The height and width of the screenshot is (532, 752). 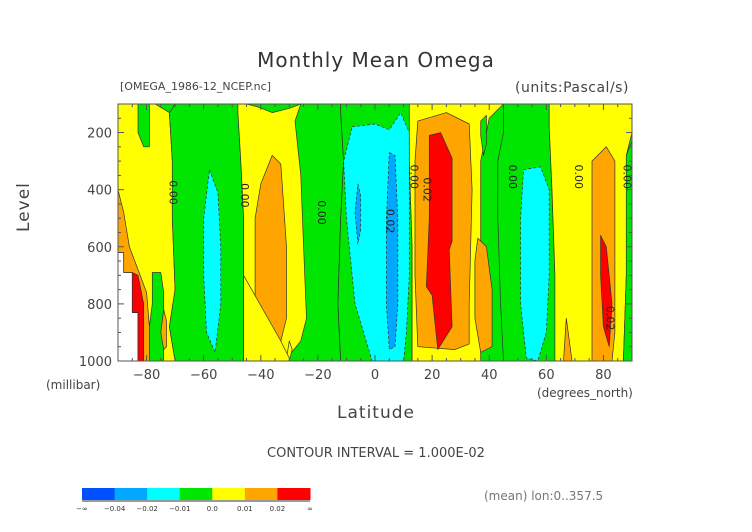 I want to click on region-red-north-high, so click(x=606, y=291).